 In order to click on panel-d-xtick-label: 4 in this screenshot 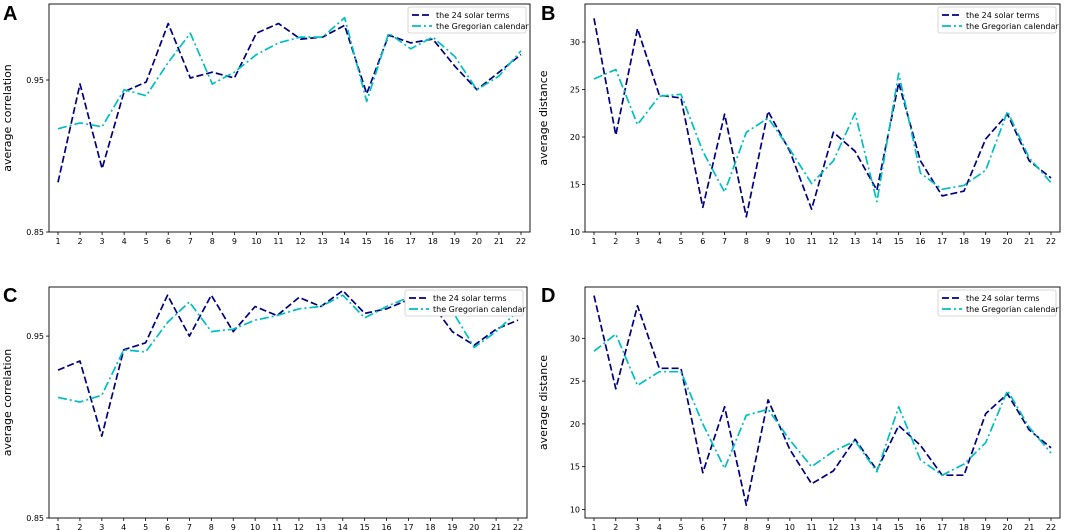, I will do `click(659, 526)`.